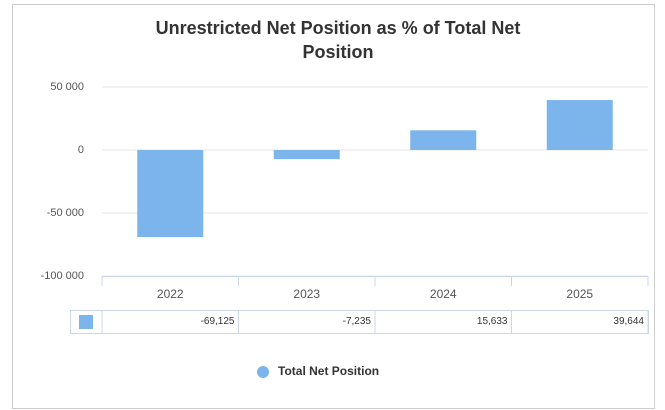 This screenshot has width=665, height=410. What do you see at coordinates (579, 294) in the screenshot?
I see `x-tick-label: 2025` at bounding box center [579, 294].